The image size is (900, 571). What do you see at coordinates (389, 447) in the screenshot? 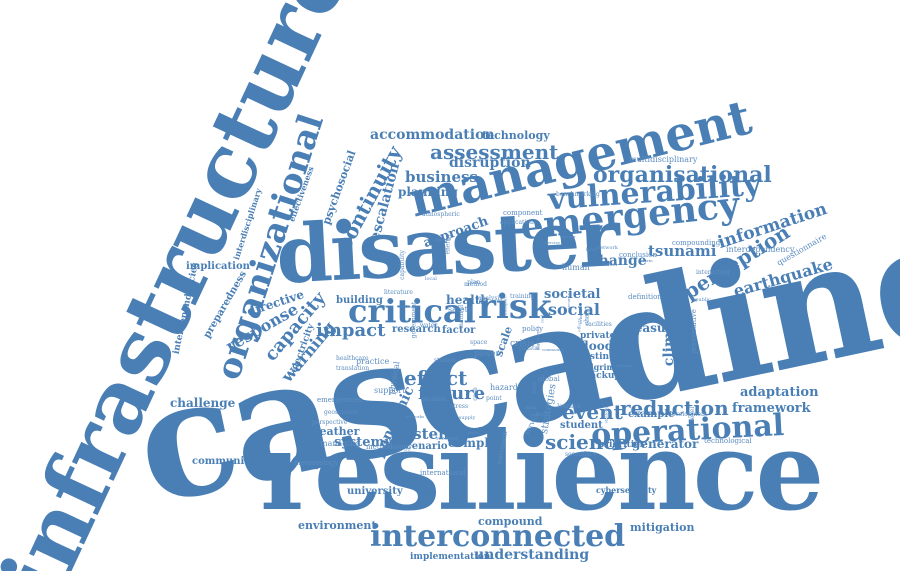
I see `word-methodology: methodology` at bounding box center [389, 447].